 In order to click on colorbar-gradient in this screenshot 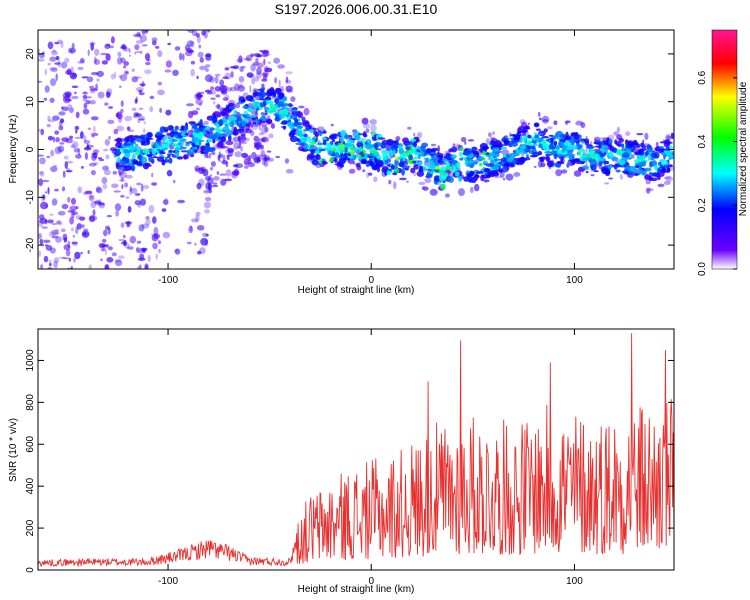, I will do `click(724, 149)`.